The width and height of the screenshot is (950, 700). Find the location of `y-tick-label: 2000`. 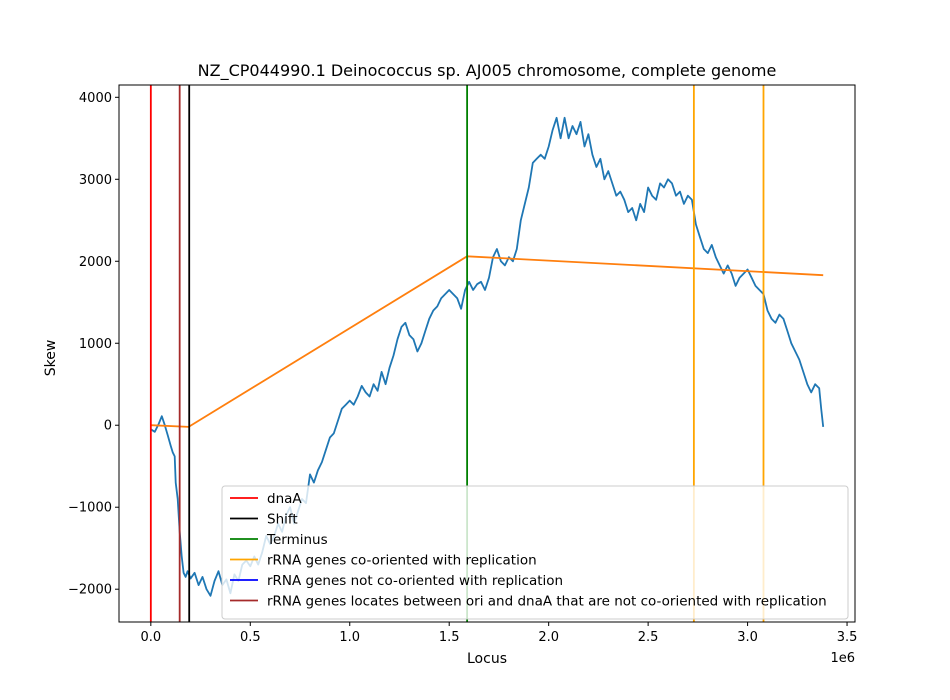

y-tick-label: 2000 is located at coordinates (95, 262).